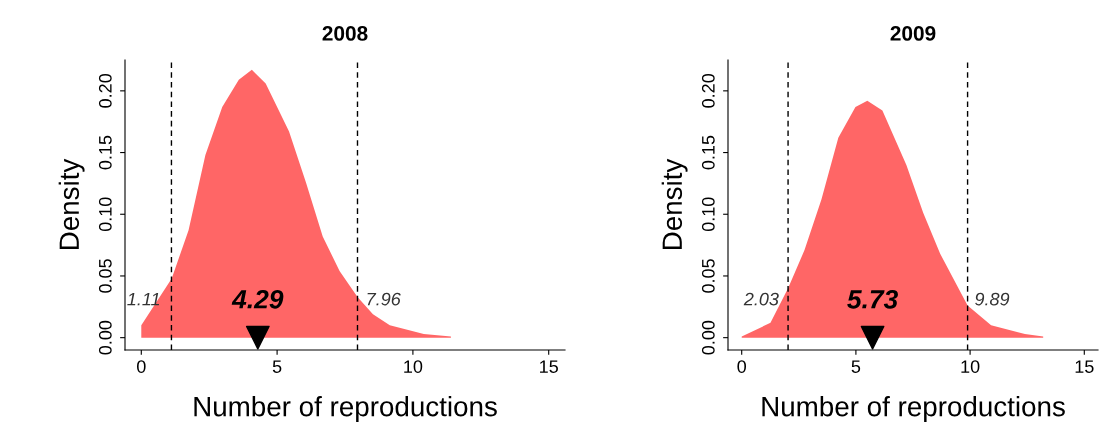  I want to click on ref-line-label: 1.11, so click(143, 299).